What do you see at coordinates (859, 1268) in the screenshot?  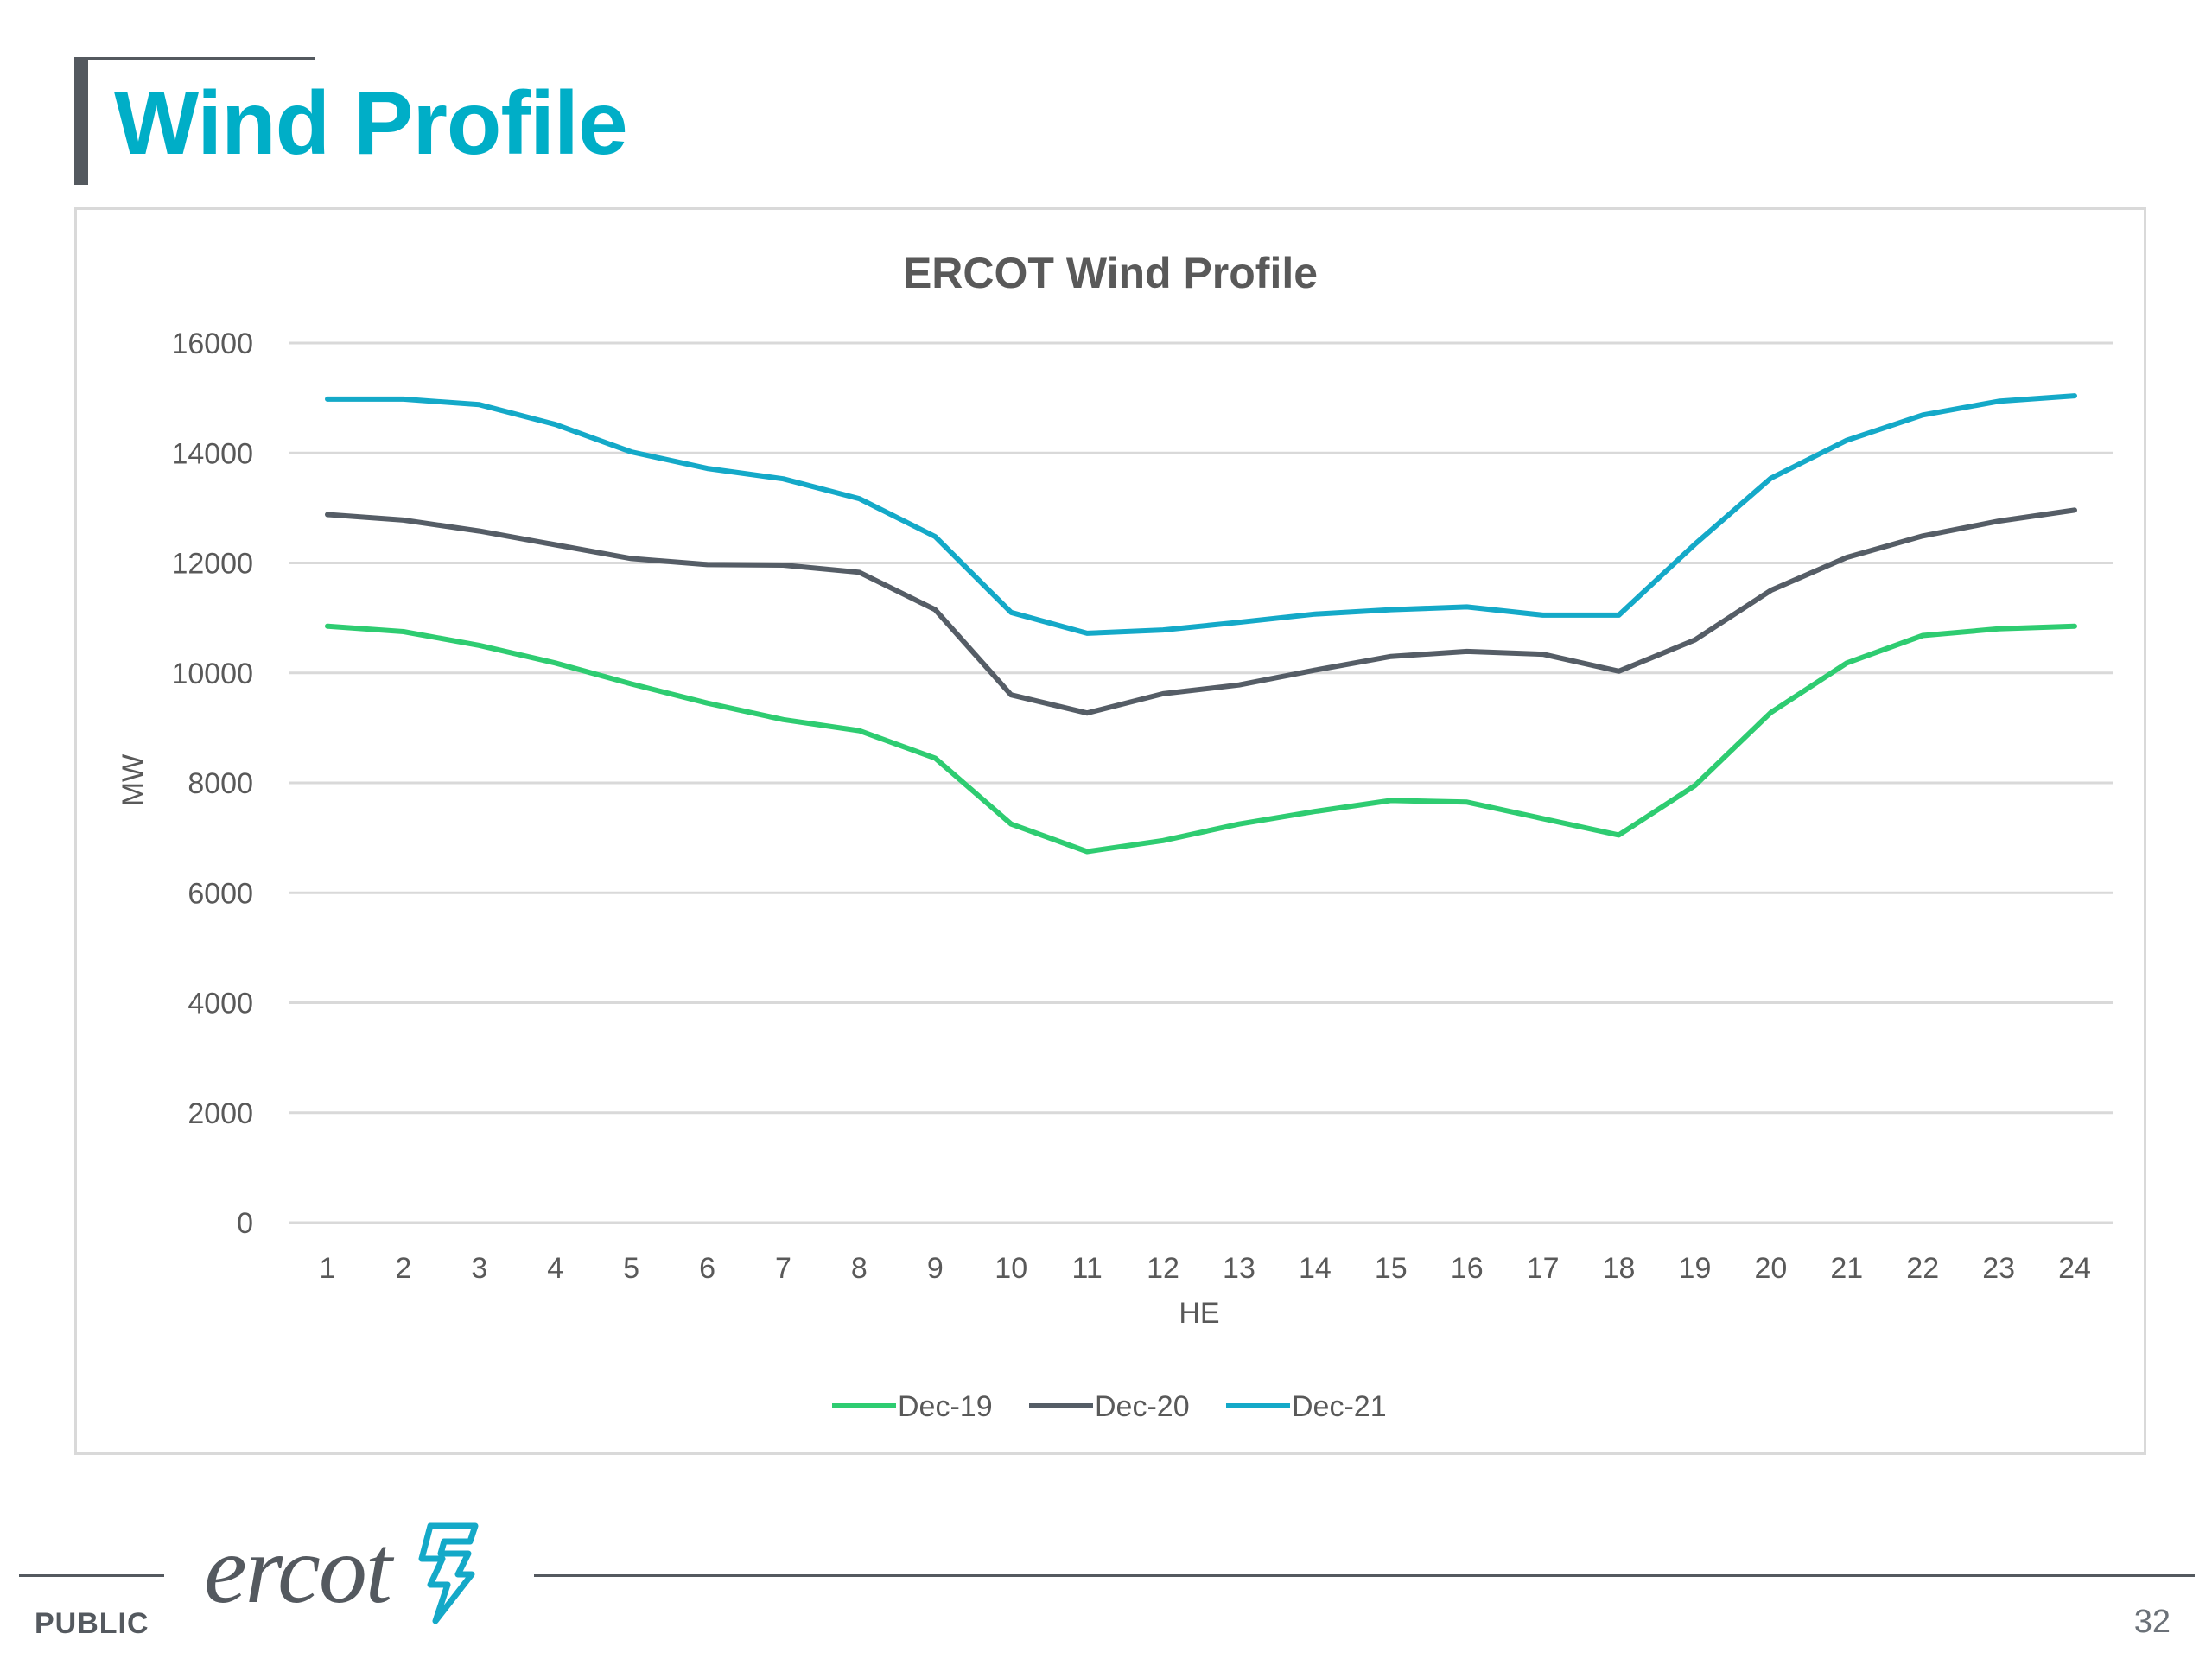 I see `x-tick-label: 8` at bounding box center [859, 1268].